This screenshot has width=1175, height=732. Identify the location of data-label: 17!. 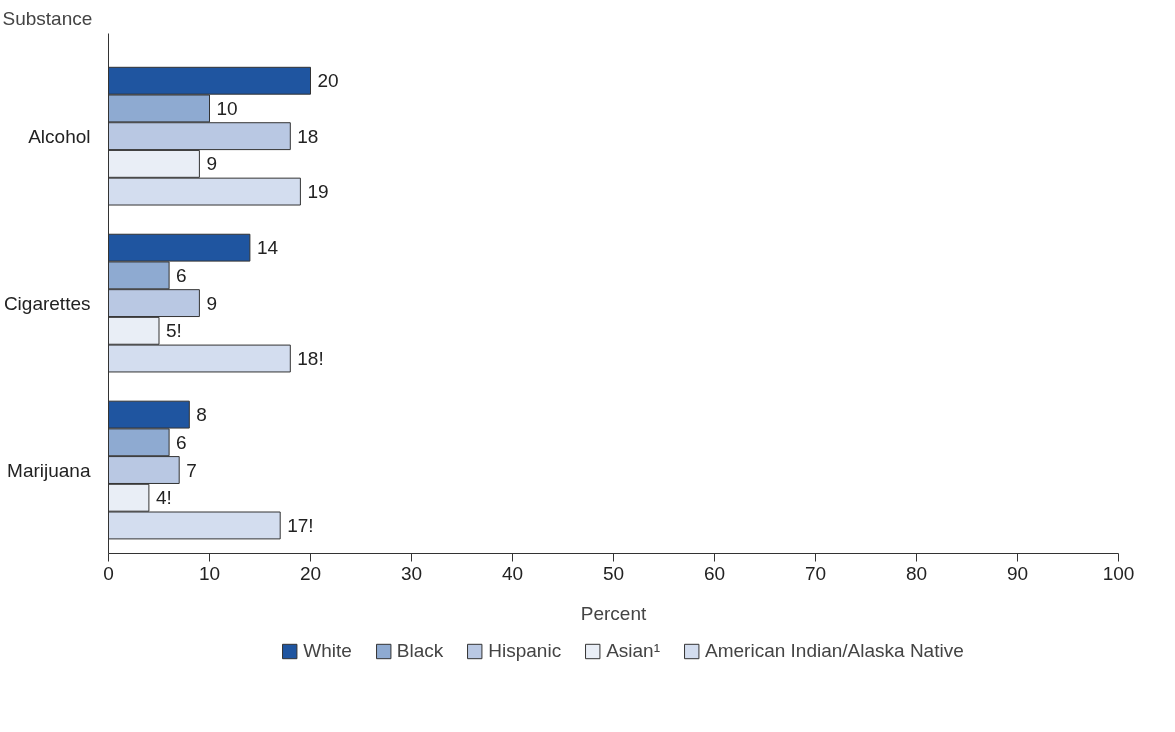
(300, 525).